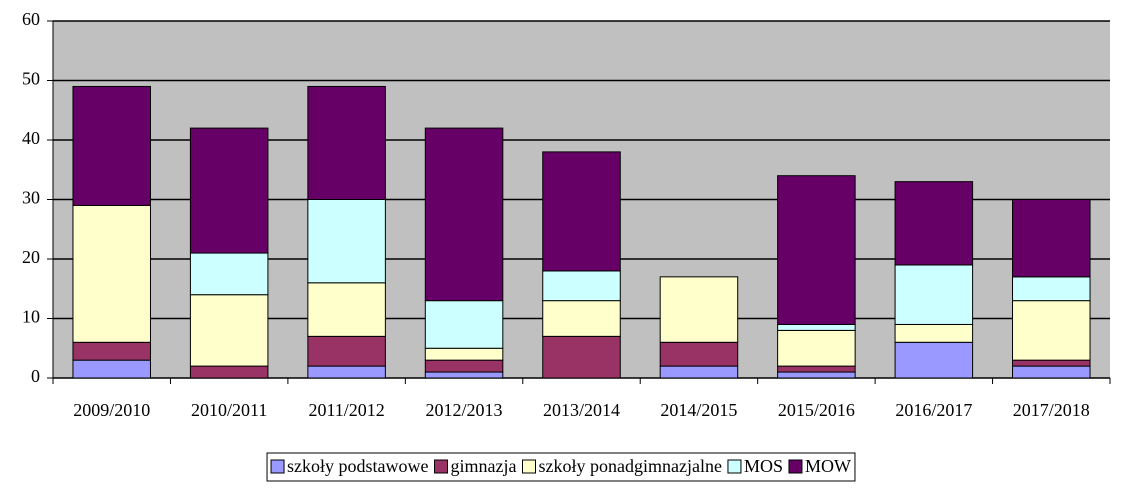 The height and width of the screenshot is (496, 1122). What do you see at coordinates (31, 79) in the screenshot?
I see `y-tick-label: 50` at bounding box center [31, 79].